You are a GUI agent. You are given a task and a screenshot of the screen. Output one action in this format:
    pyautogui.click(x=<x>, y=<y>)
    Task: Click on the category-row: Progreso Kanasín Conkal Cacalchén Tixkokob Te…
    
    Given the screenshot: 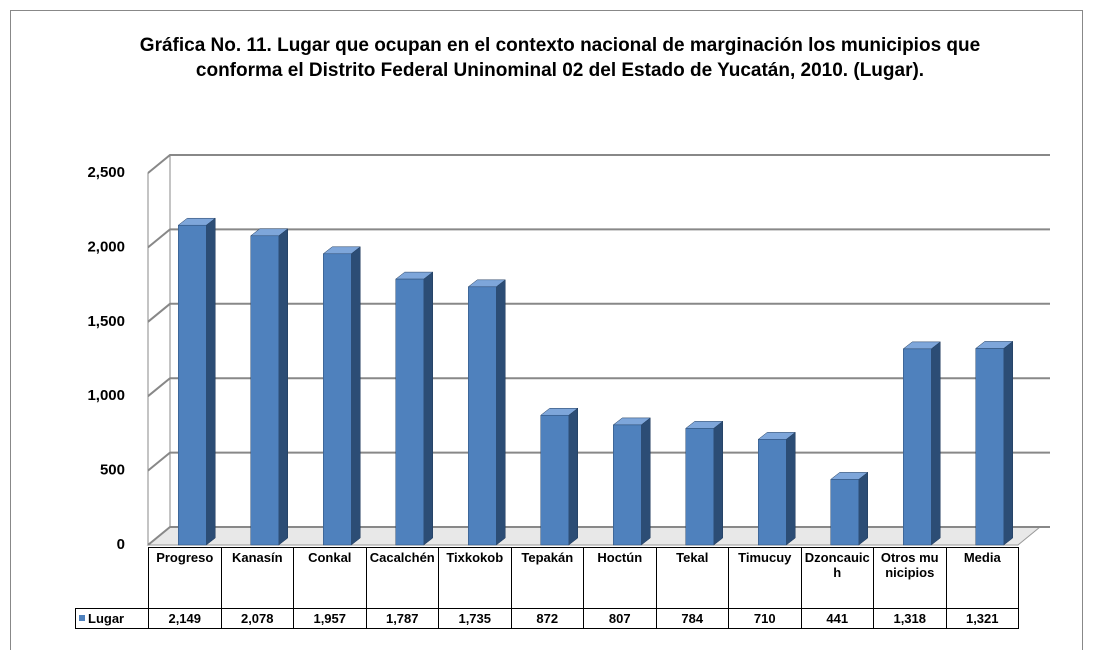 What is the action you would take?
    pyautogui.click(x=547, y=578)
    